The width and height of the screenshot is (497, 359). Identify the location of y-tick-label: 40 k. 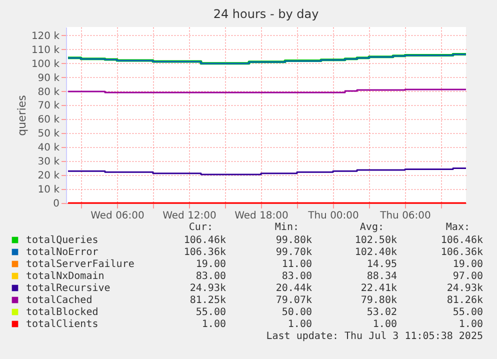
(49, 148).